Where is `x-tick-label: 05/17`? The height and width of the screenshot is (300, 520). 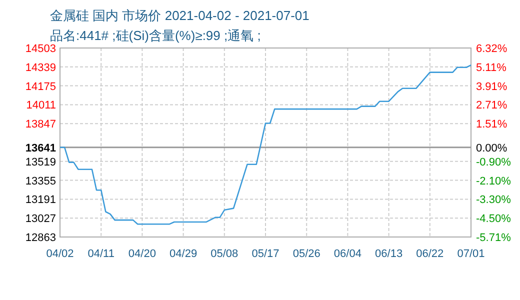
x-tick-label: 05/17 is located at coordinates (266, 254).